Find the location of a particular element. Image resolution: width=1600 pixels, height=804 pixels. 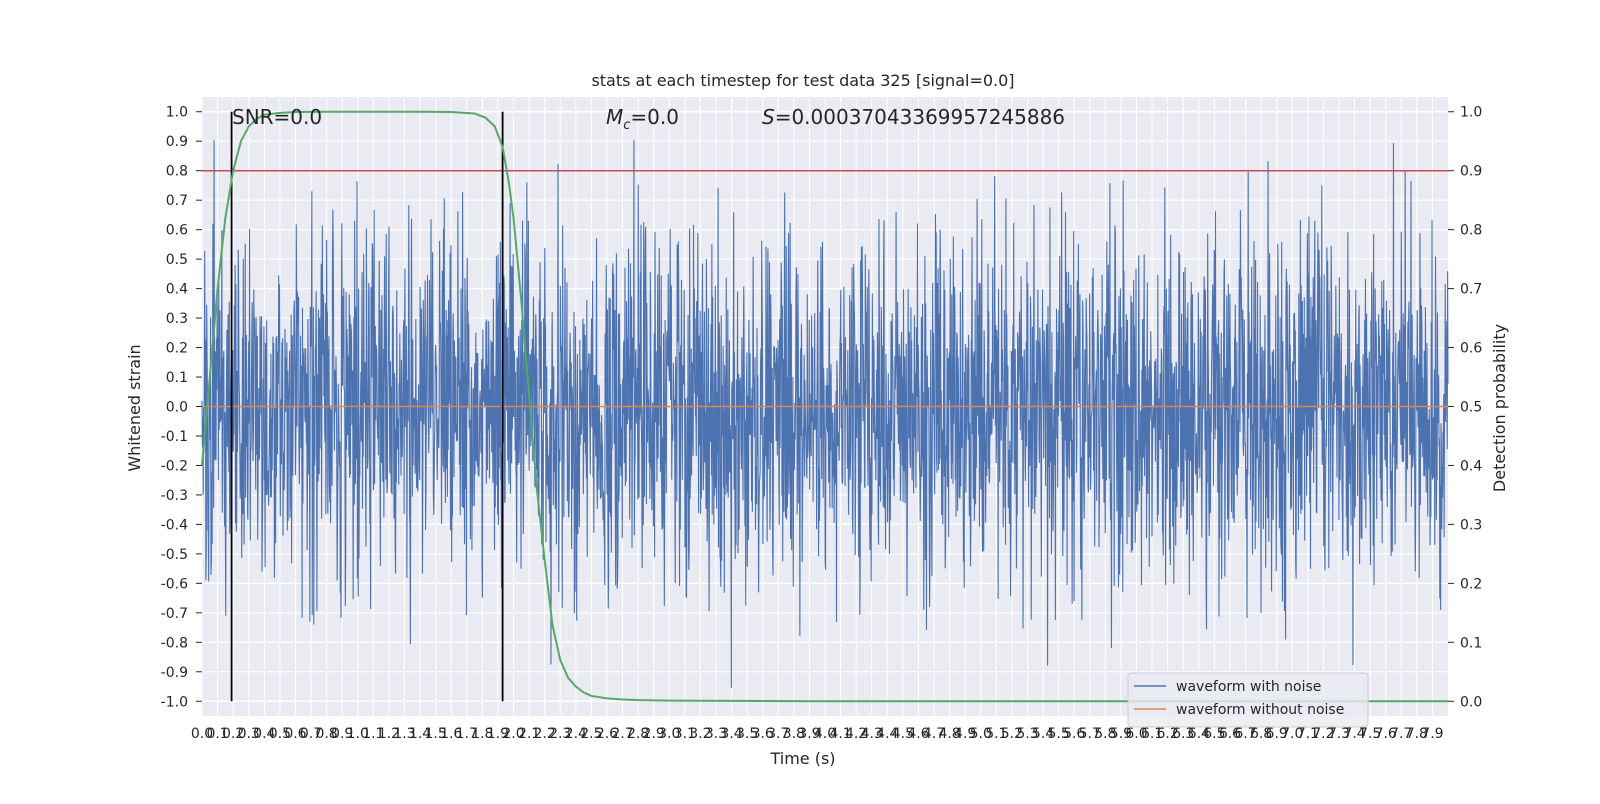

x-tick-label: 4.5 is located at coordinates (903, 734).